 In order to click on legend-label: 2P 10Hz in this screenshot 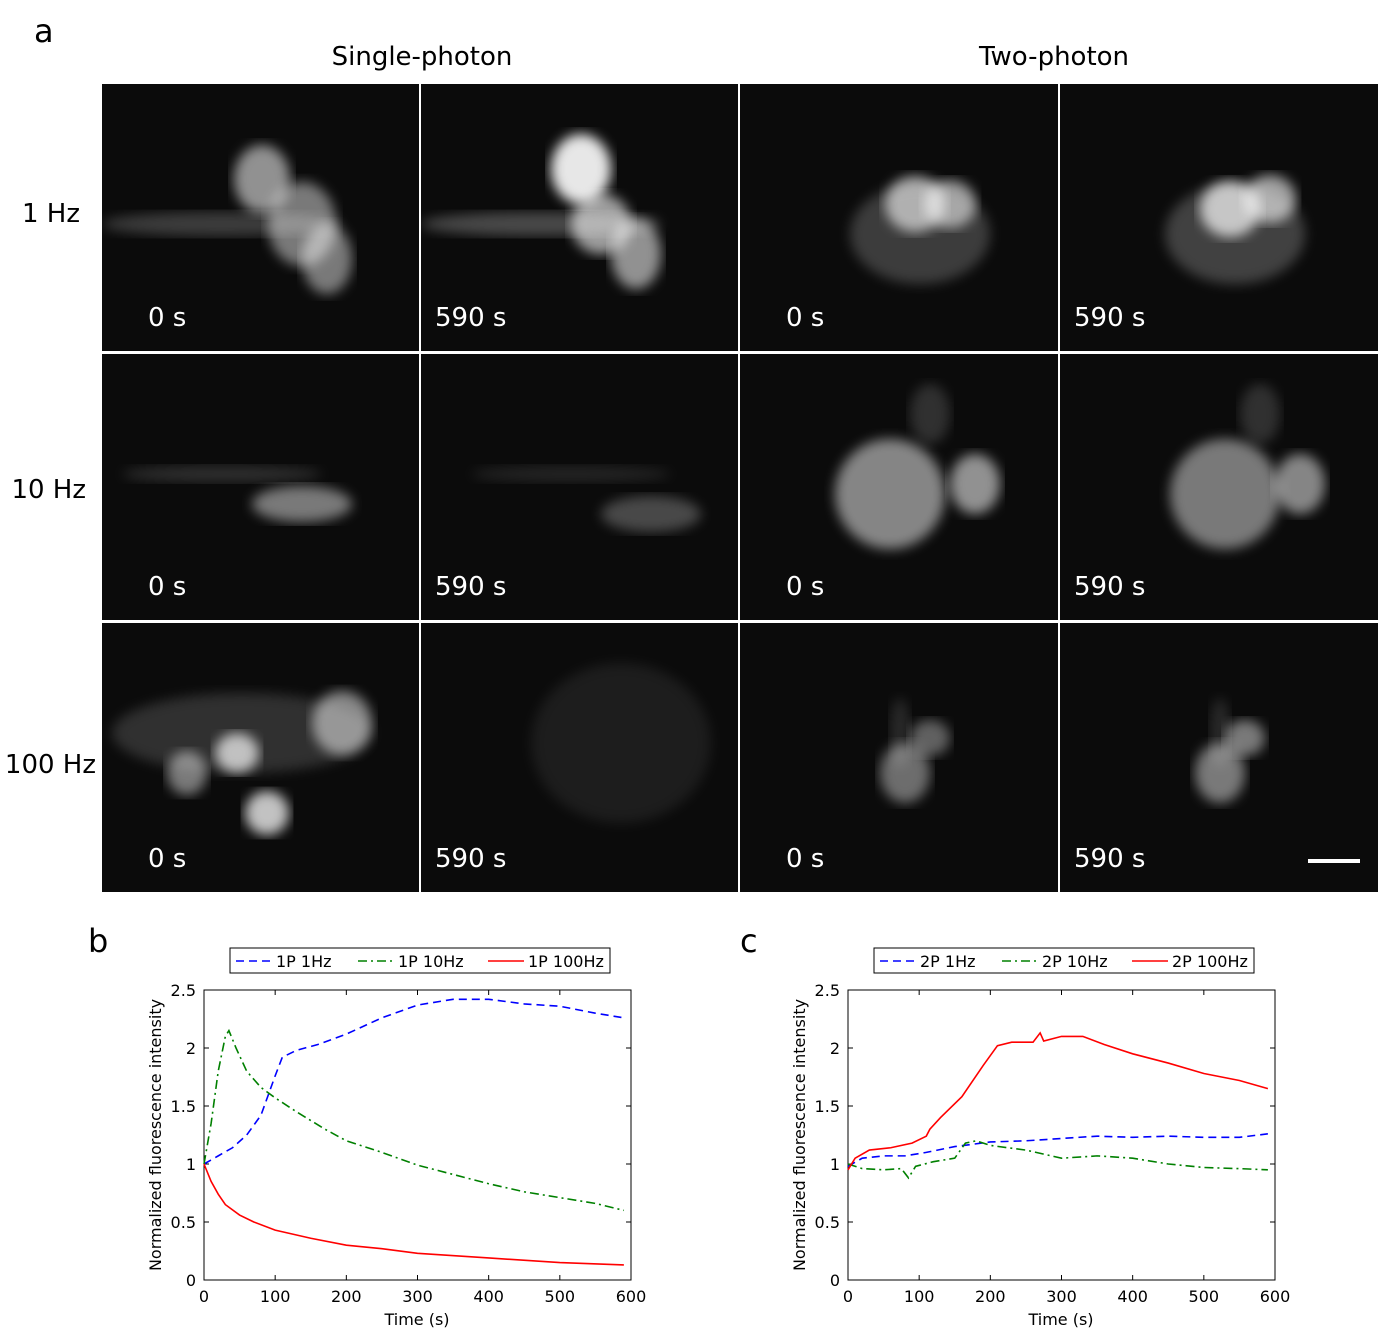, I will do `click(1075, 961)`.